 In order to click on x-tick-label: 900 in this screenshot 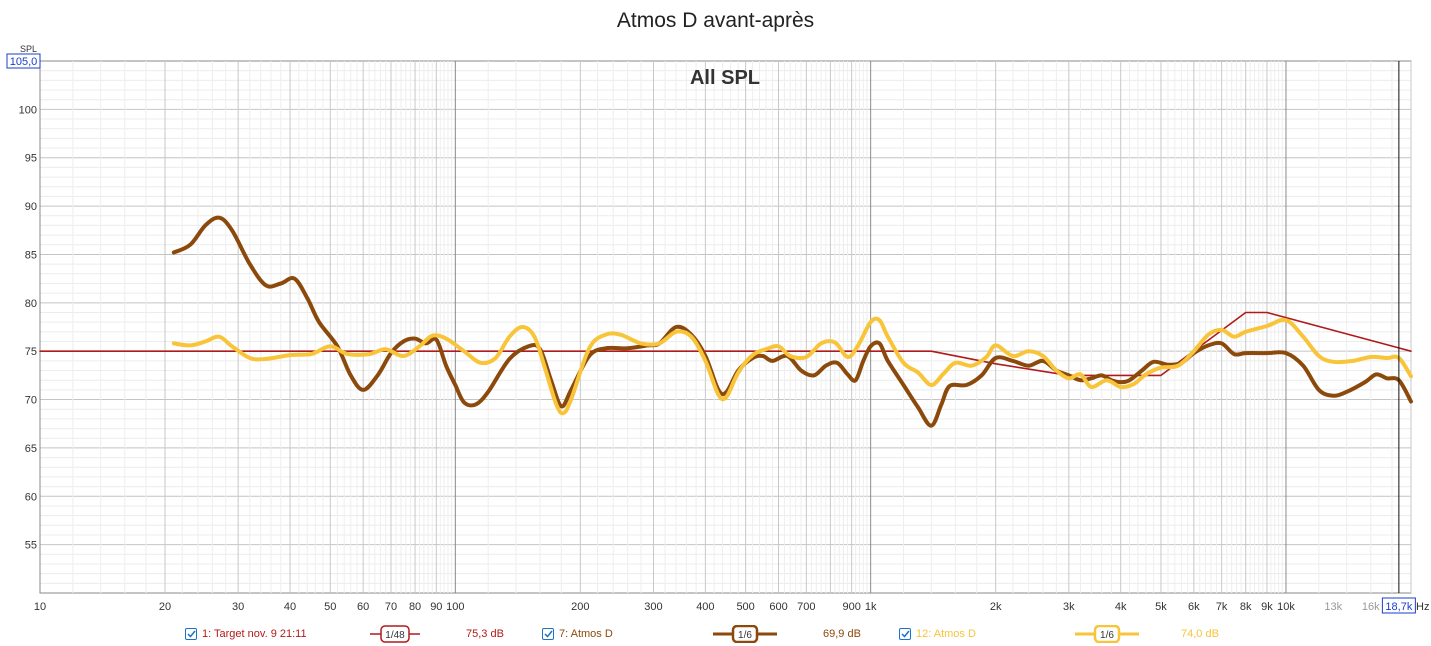, I will do `click(851, 607)`.